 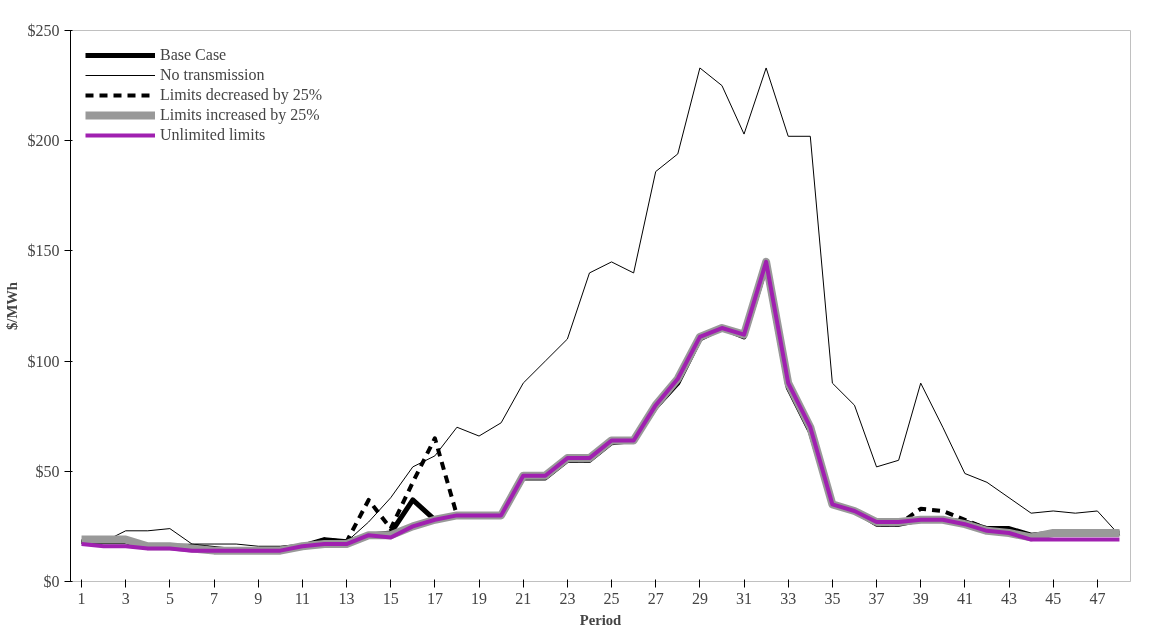 What do you see at coordinates (125, 598) in the screenshot?
I see `x-tick-label: 3` at bounding box center [125, 598].